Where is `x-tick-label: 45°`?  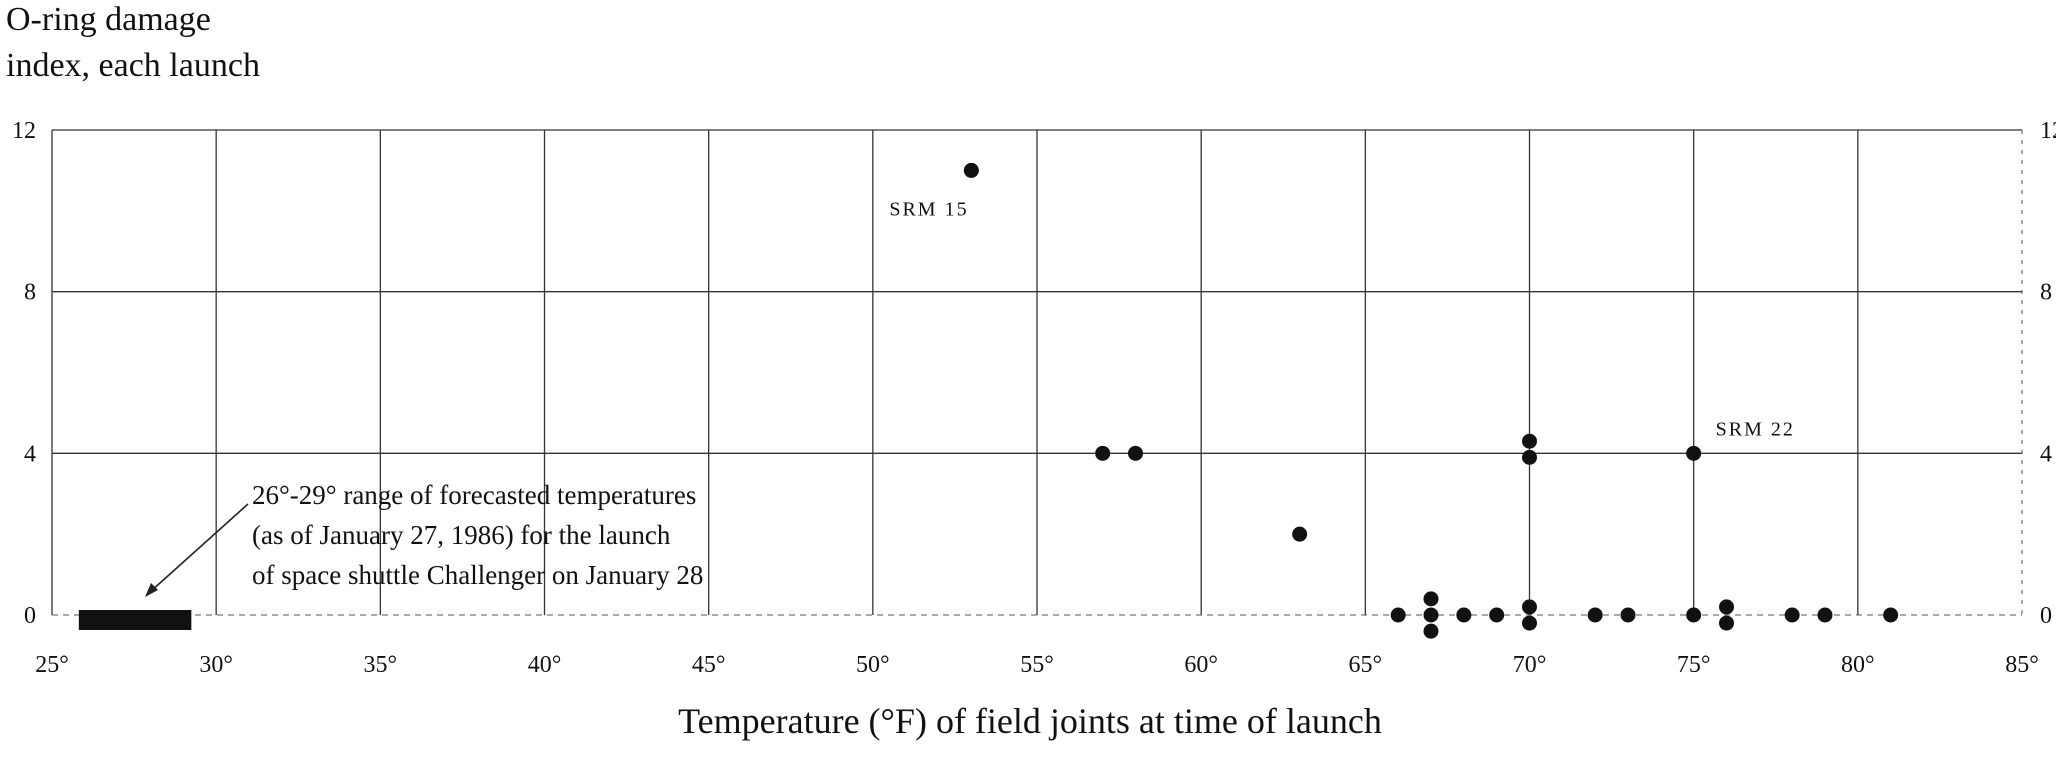 x-tick-label: 45° is located at coordinates (709, 665).